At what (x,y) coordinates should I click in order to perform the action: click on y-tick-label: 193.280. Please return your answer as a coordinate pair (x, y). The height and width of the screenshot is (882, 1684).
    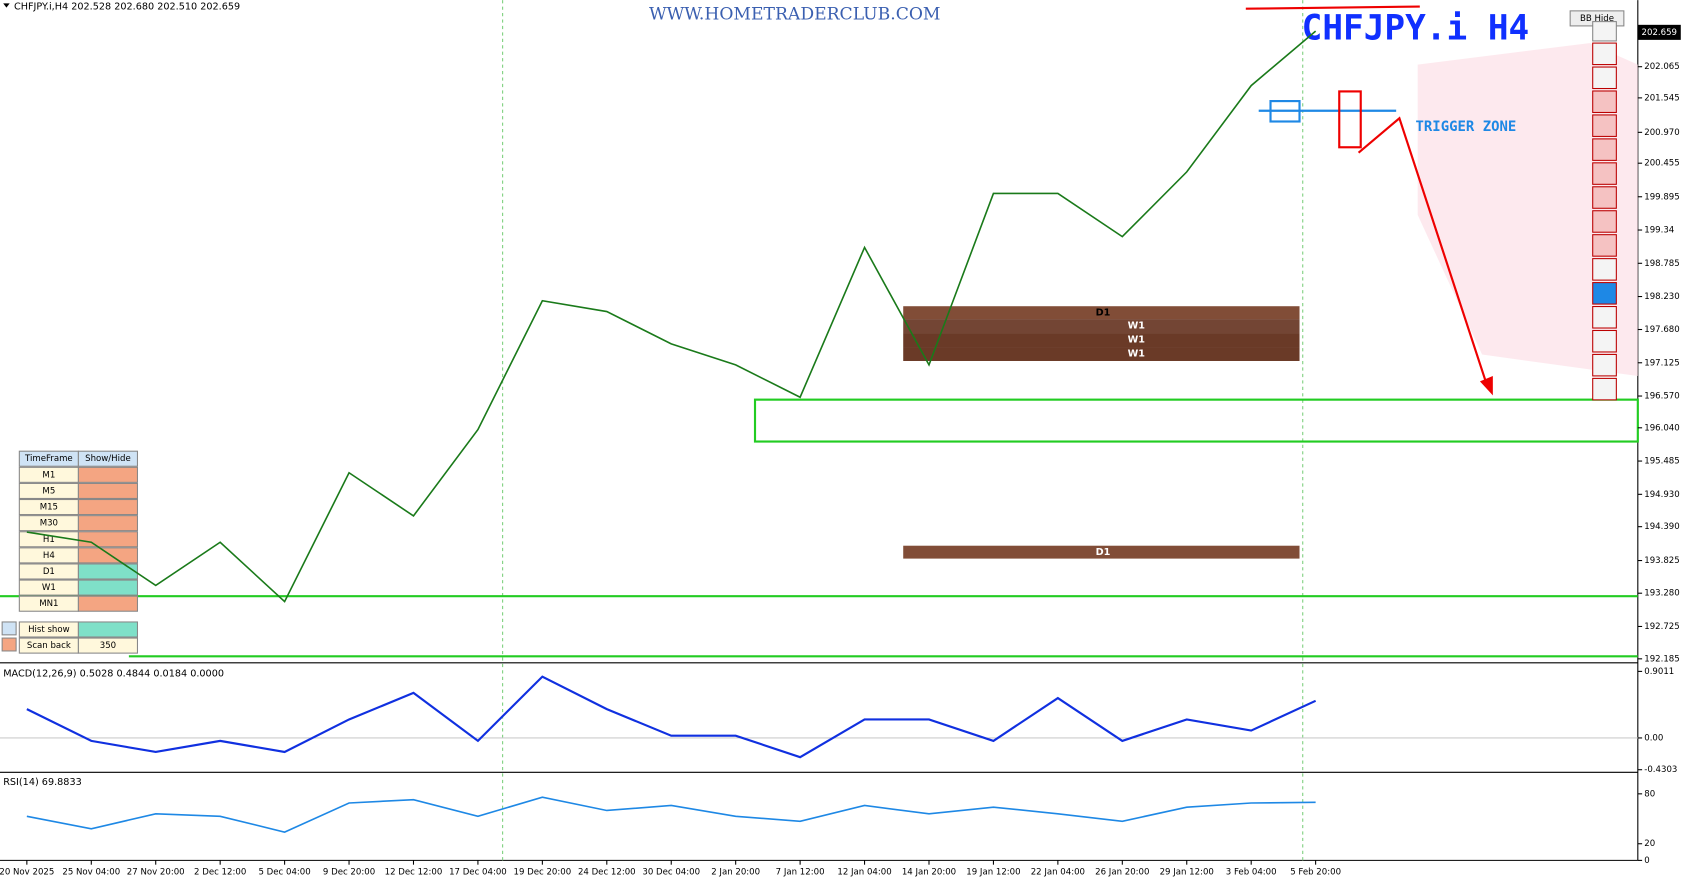
    Looking at the image, I should click on (1661, 594).